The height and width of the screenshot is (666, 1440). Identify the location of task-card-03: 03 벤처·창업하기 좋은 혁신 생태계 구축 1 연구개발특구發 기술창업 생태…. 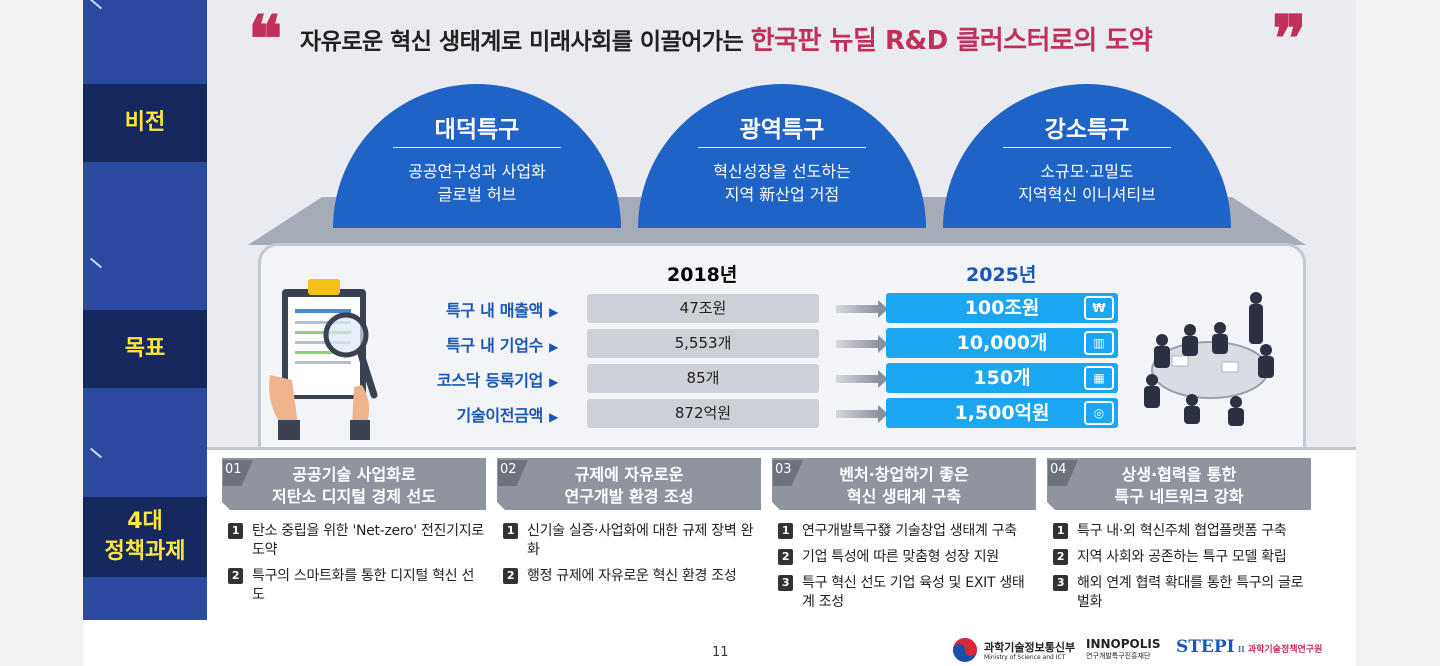
(904, 538).